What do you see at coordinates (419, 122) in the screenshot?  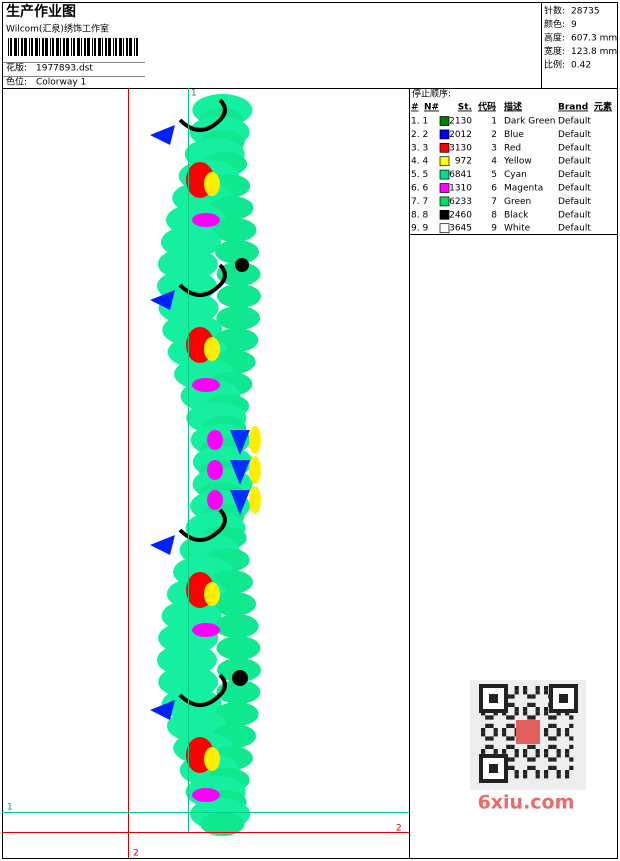 I see `row-num: 1. 1` at bounding box center [419, 122].